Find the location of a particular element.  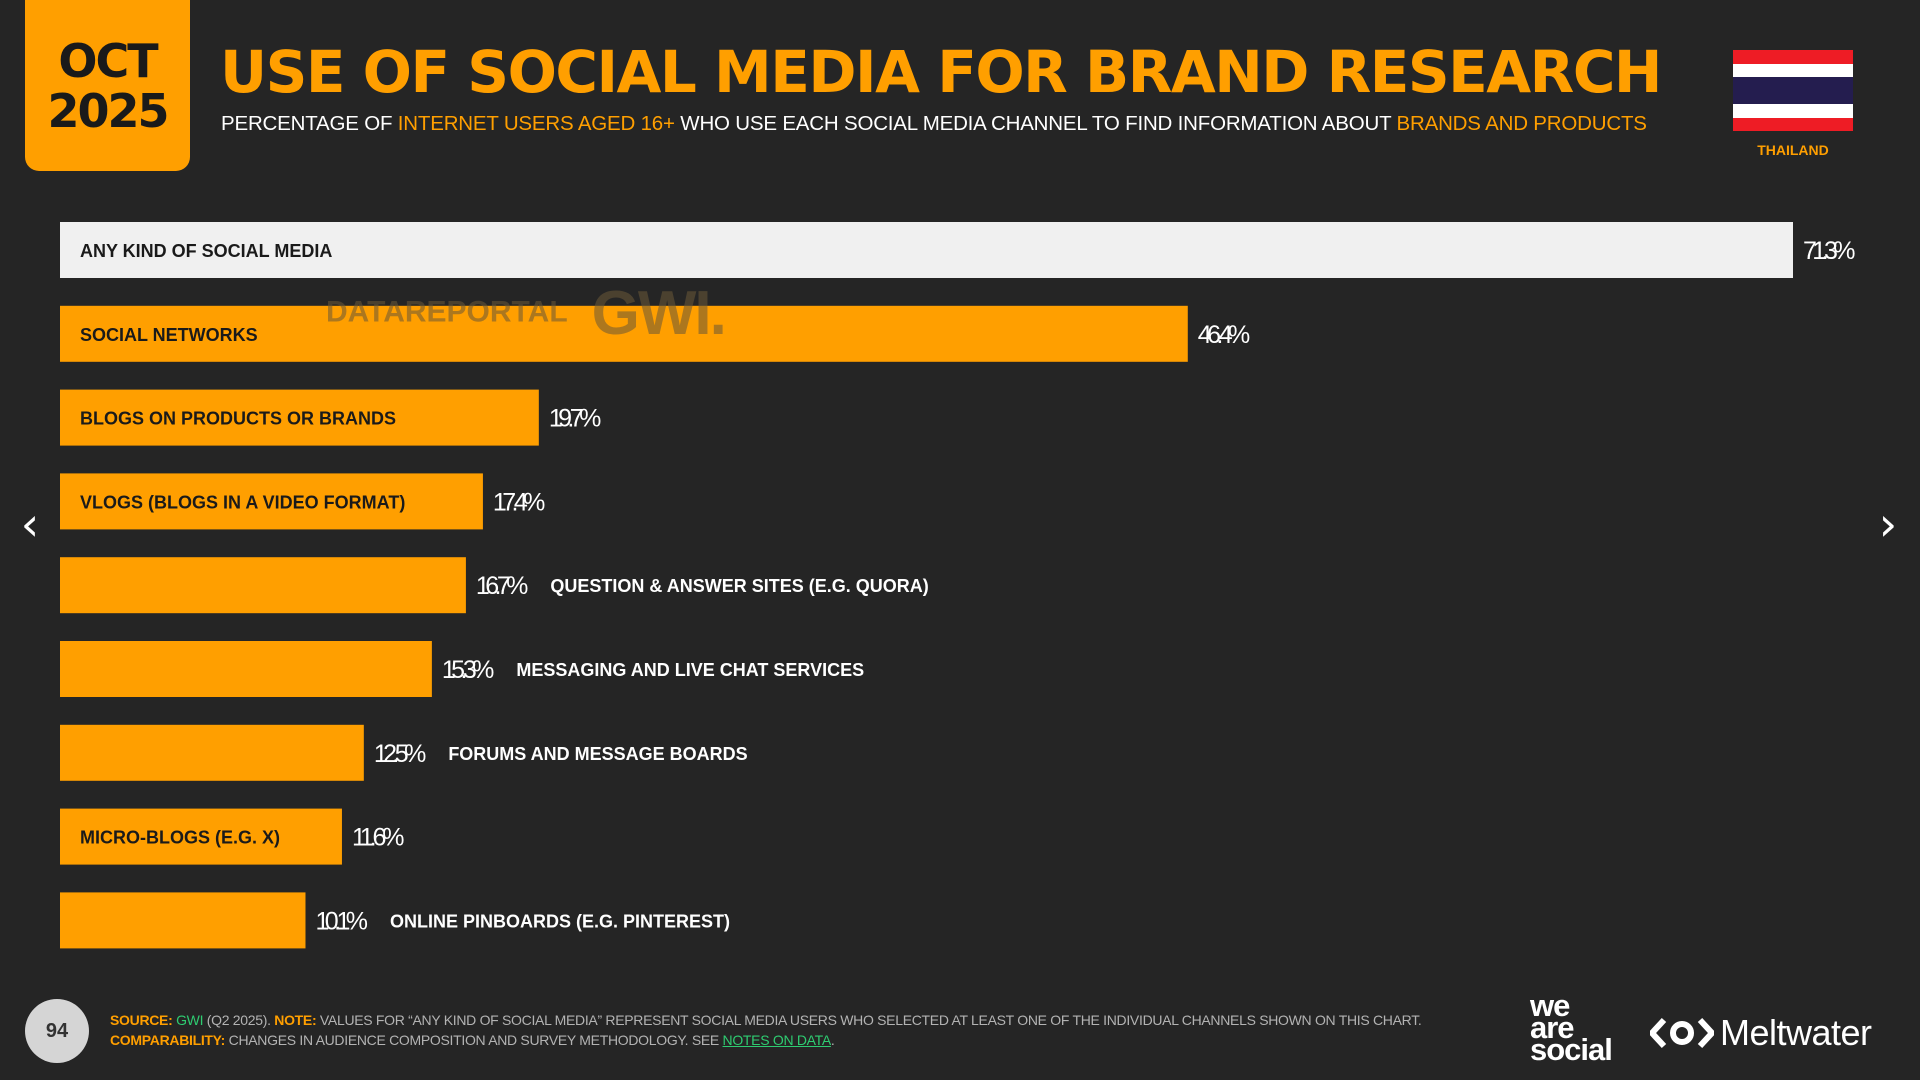

notes-on-data-link: NOTES ON DATA is located at coordinates (777, 1040).